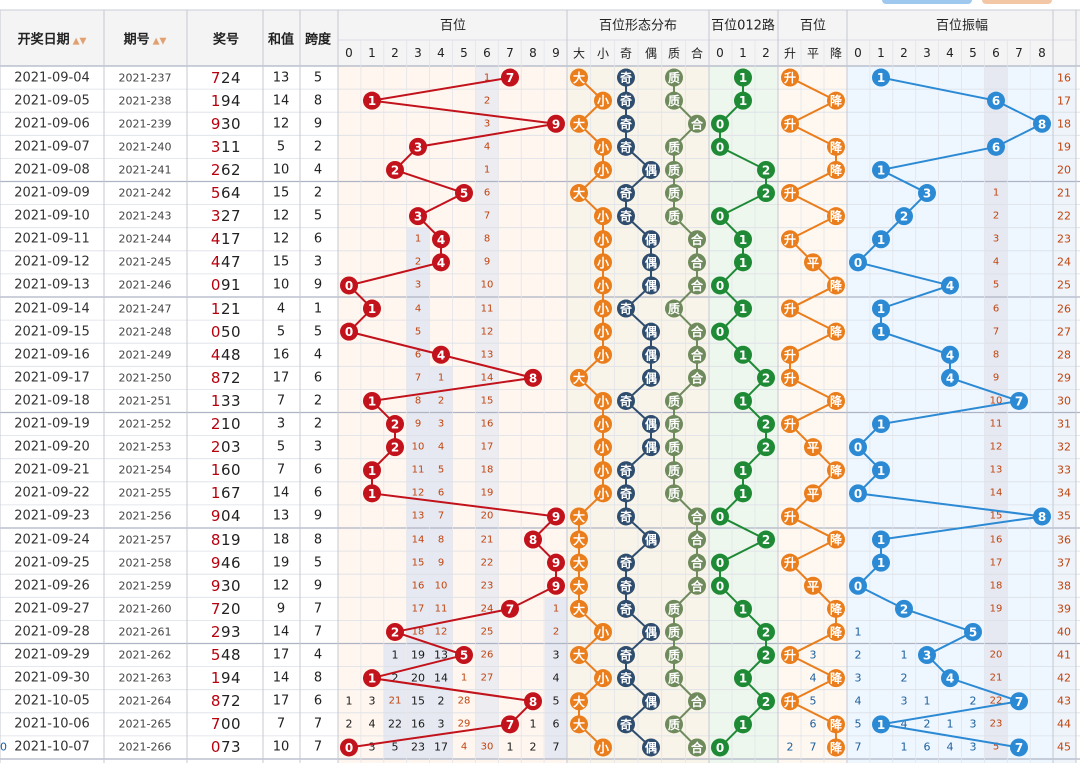 The height and width of the screenshot is (763, 1080). What do you see at coordinates (281, 678) in the screenshot?
I see `sum-value: 14` at bounding box center [281, 678].